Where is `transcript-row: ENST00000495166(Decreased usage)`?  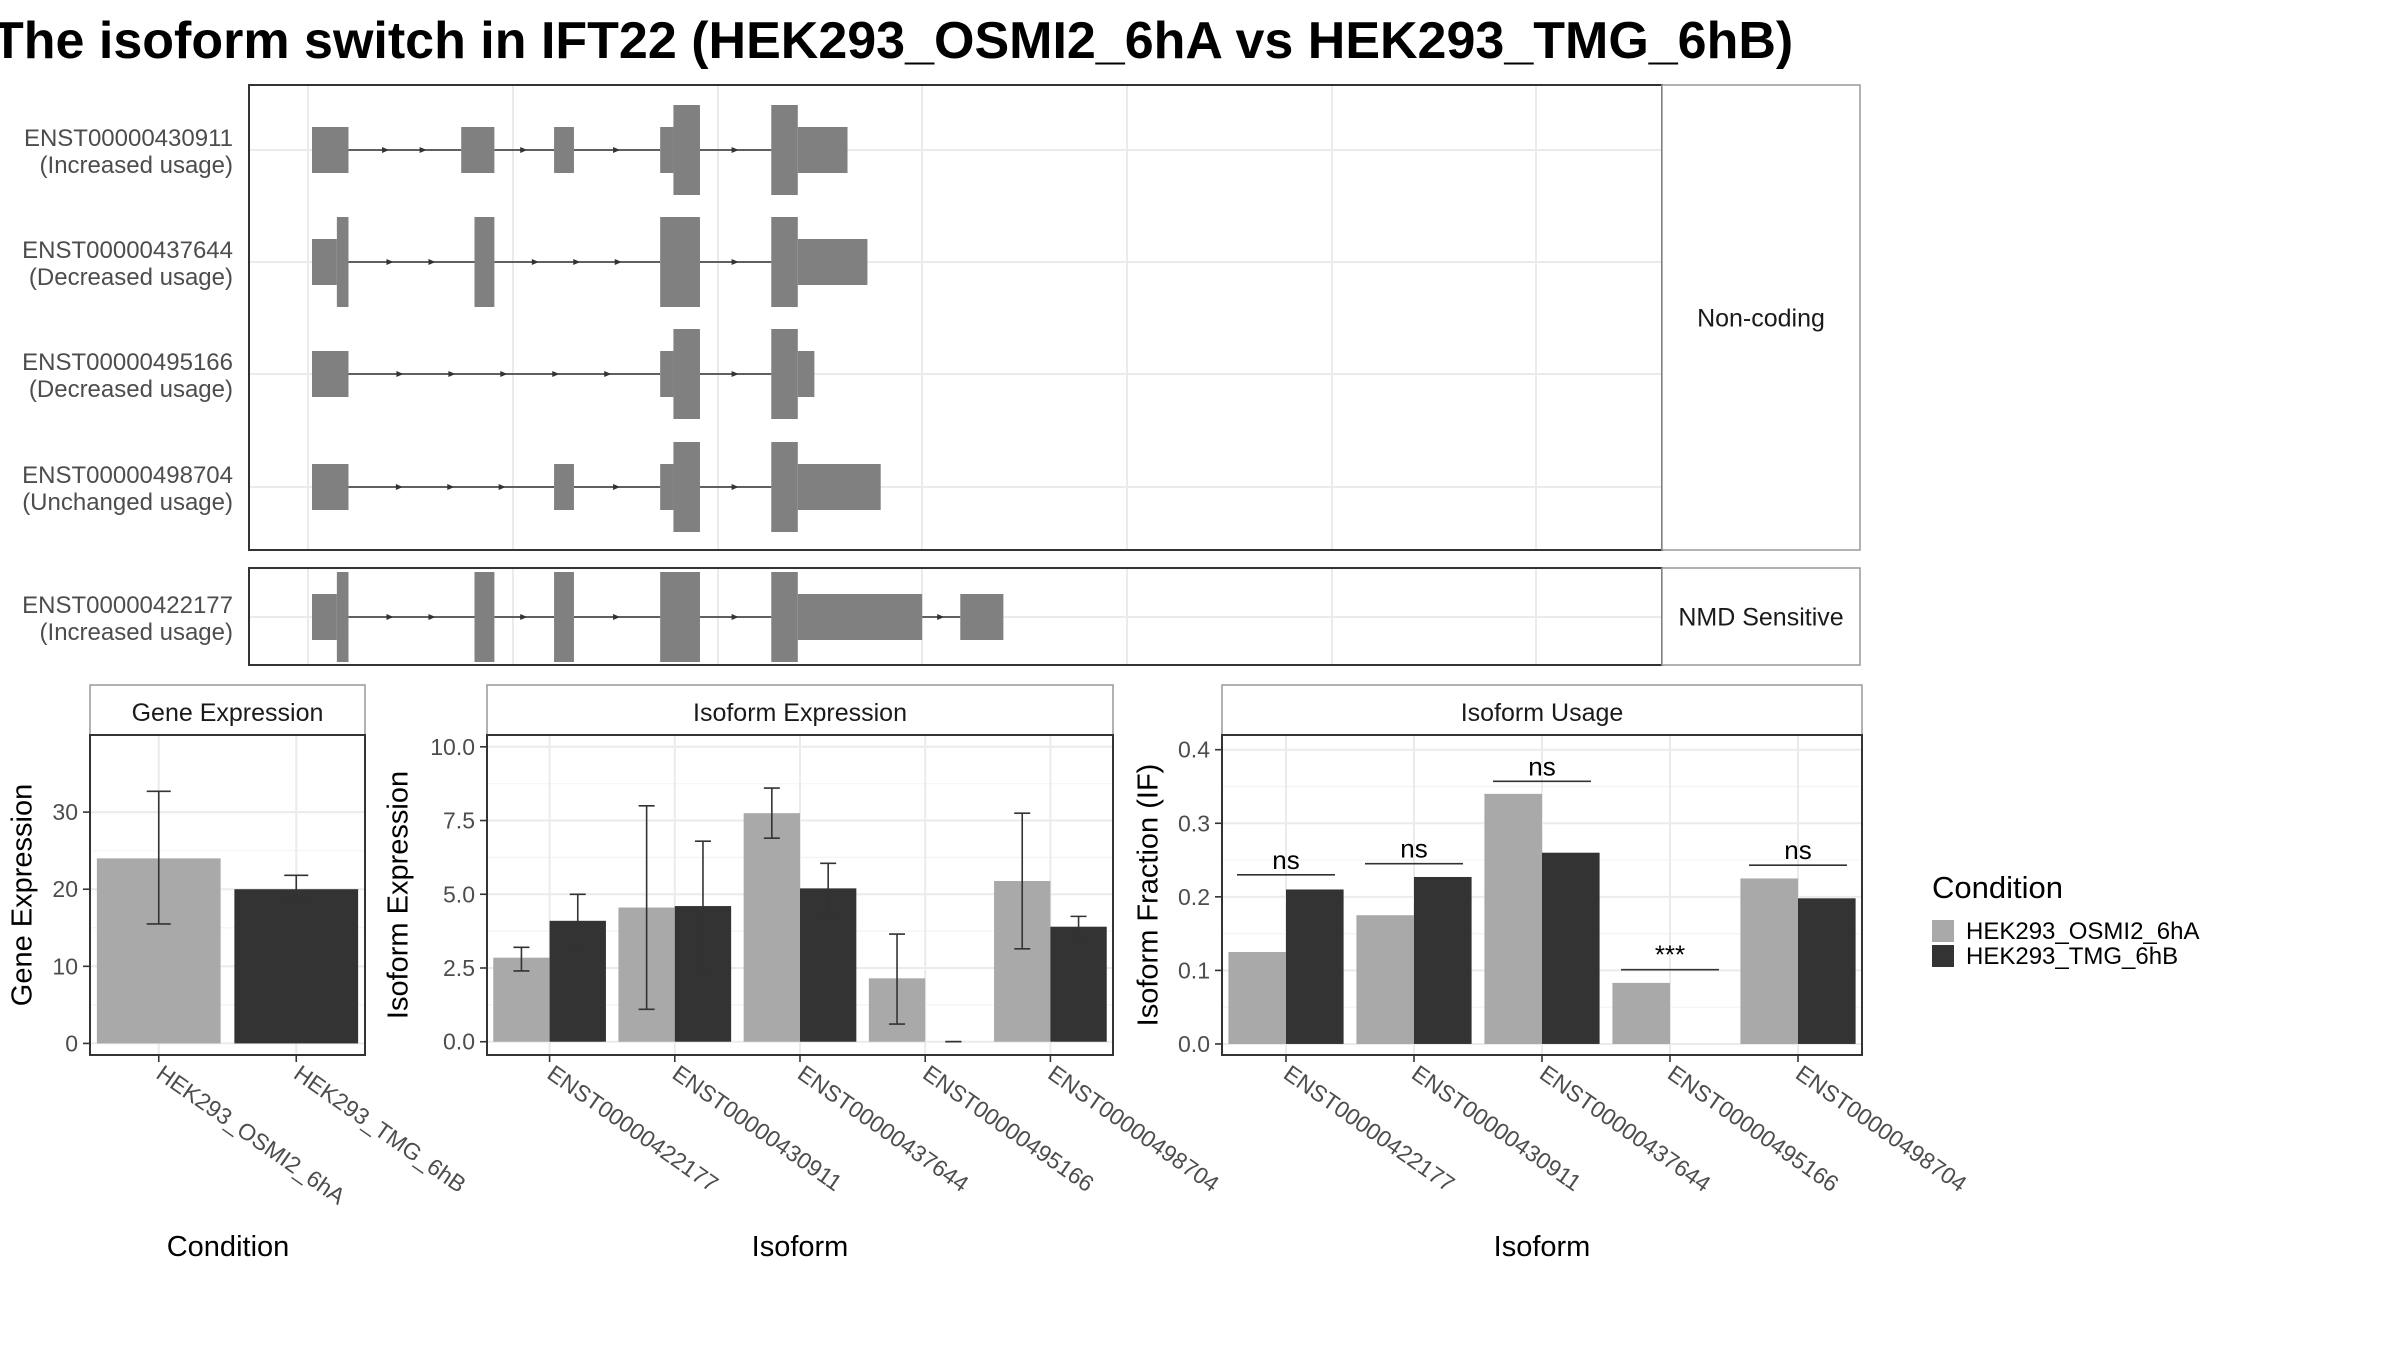
transcript-row: ENST00000495166(Decreased usage) is located at coordinates (418, 374).